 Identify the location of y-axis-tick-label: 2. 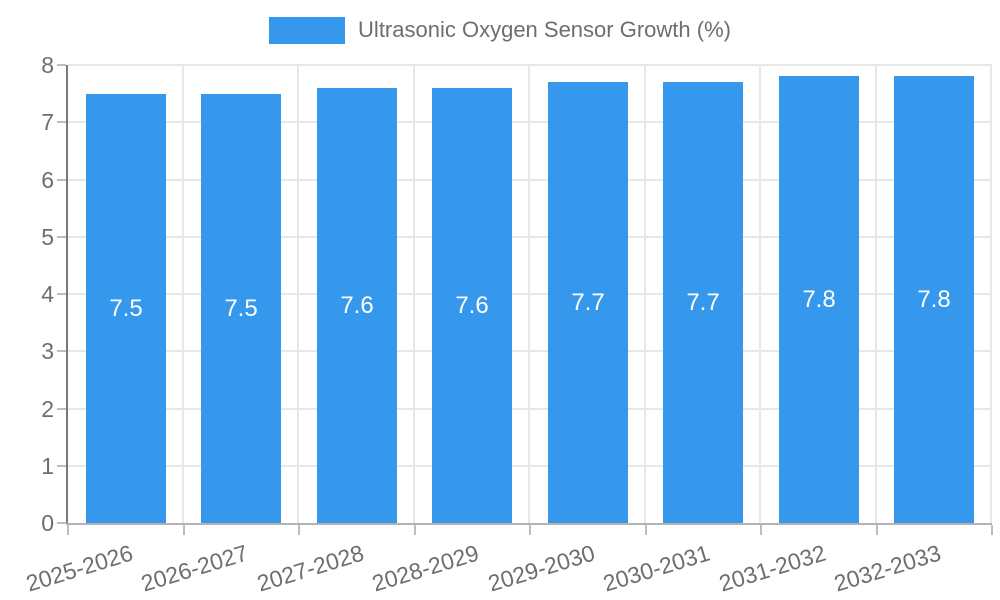
(47, 409).